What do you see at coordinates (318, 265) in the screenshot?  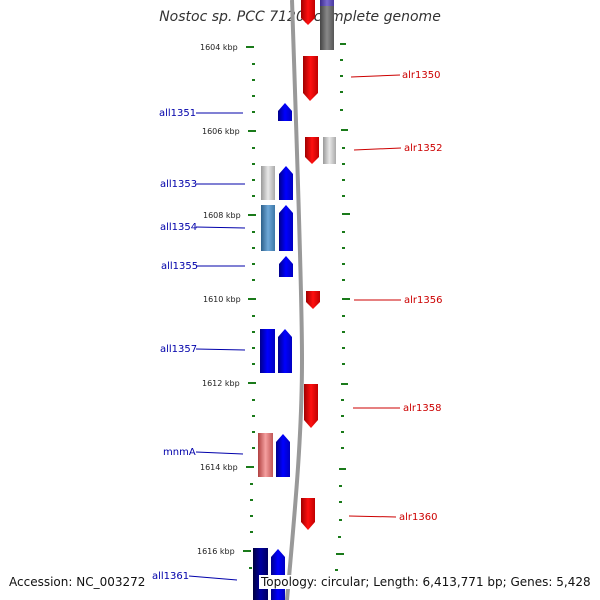 I see `plus-strand-genes` at bounding box center [318, 265].